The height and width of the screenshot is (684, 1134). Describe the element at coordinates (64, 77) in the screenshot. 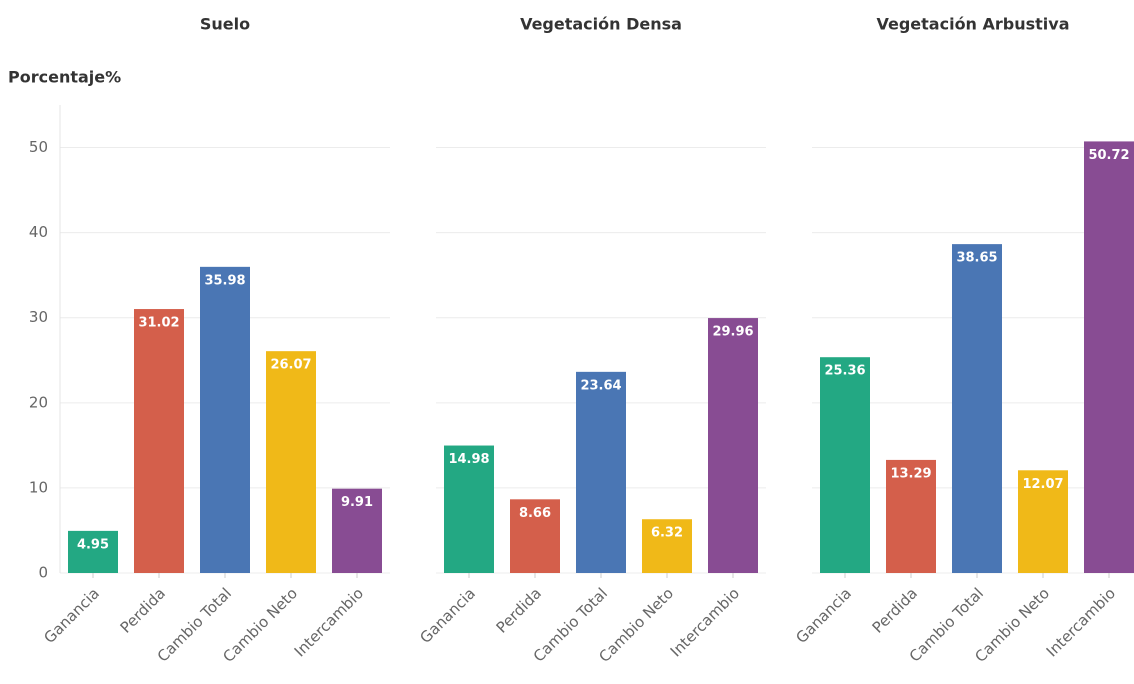

I see `y-axis-label: Porcentaje%` at that location.